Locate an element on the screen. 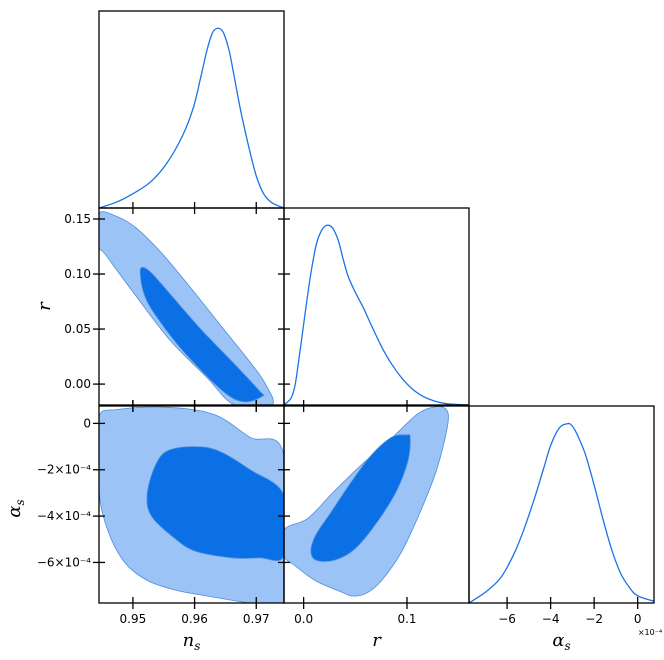 The width and height of the screenshot is (664, 660). contour-alpha_s_vs_n_s is located at coordinates (191, 504).